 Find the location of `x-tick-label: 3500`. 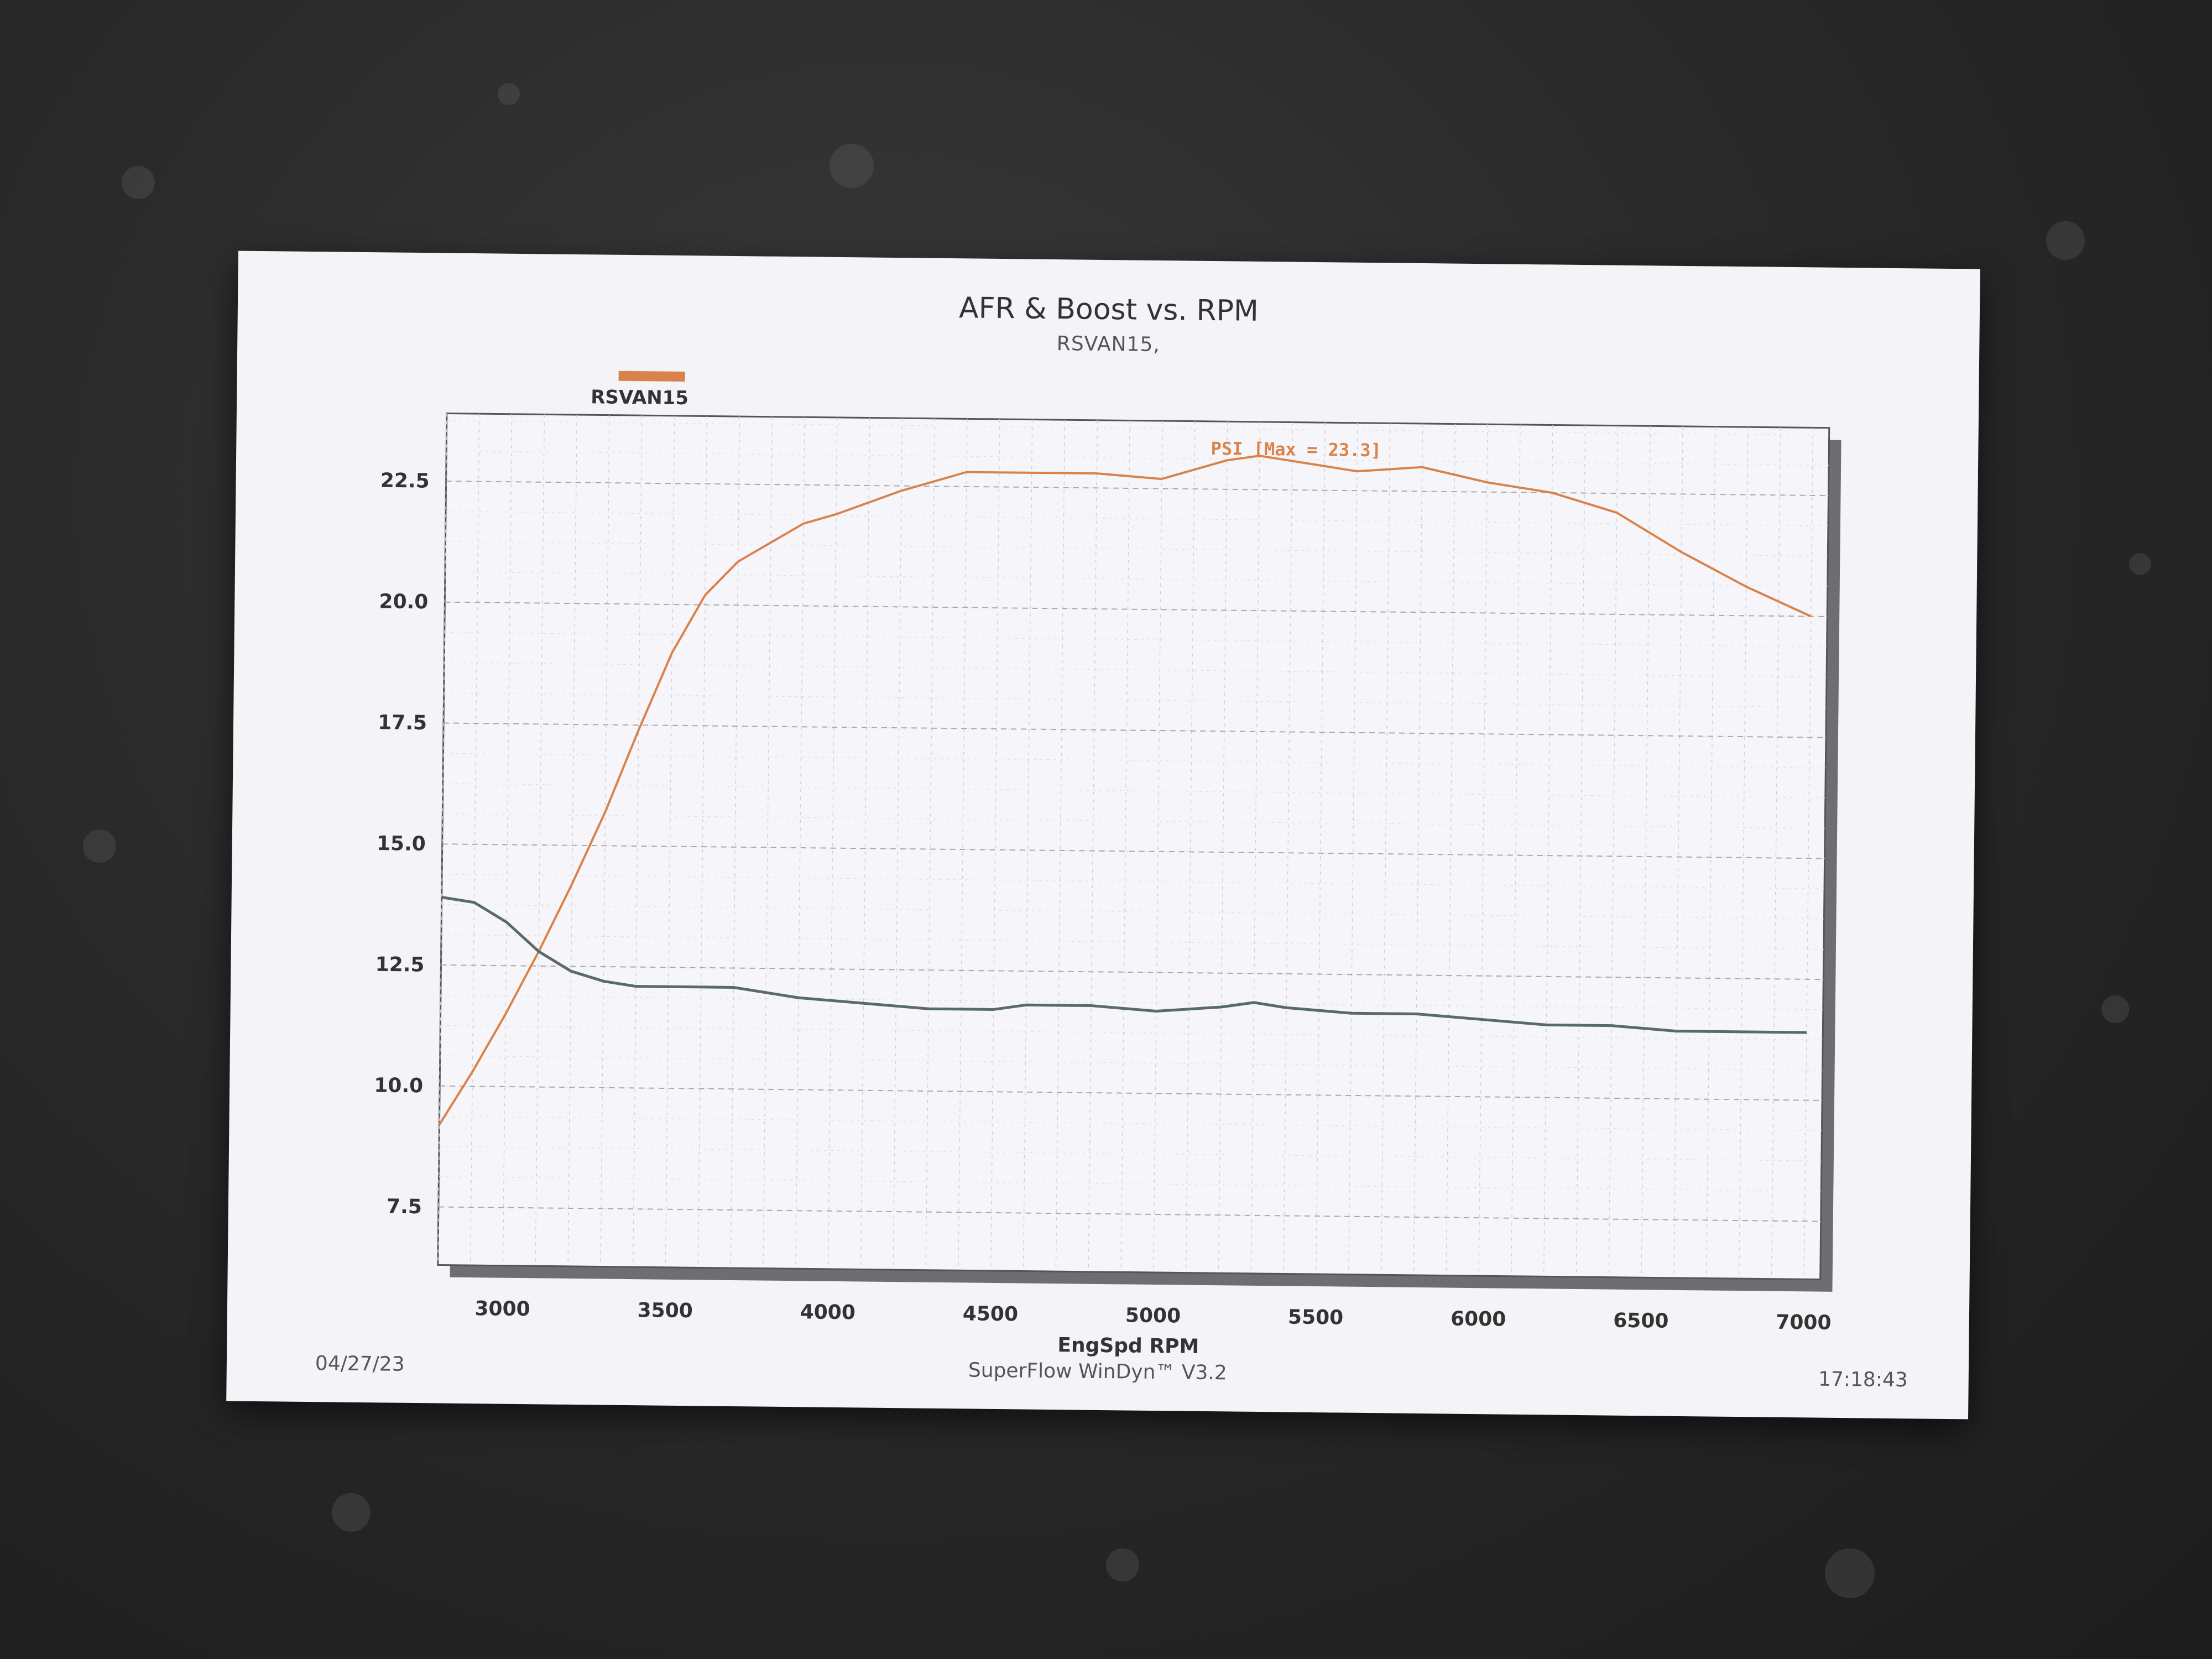

x-tick-label: 3500 is located at coordinates (665, 1310).